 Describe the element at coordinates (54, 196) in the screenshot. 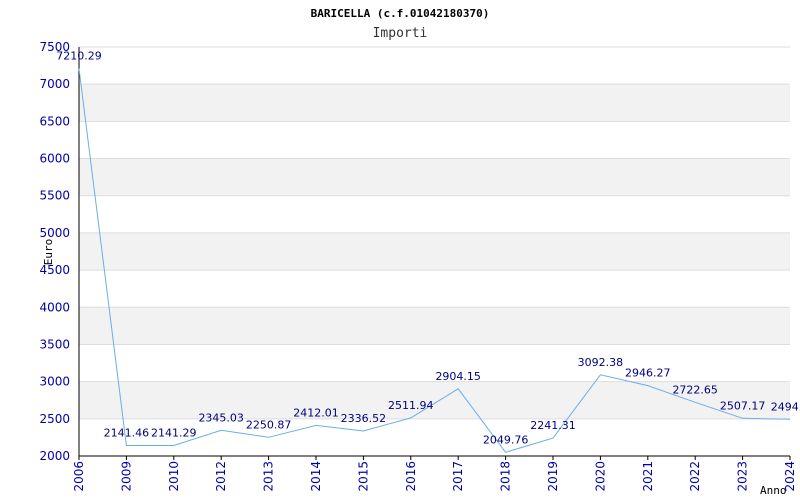

I see `y-tick-label: 5500` at that location.